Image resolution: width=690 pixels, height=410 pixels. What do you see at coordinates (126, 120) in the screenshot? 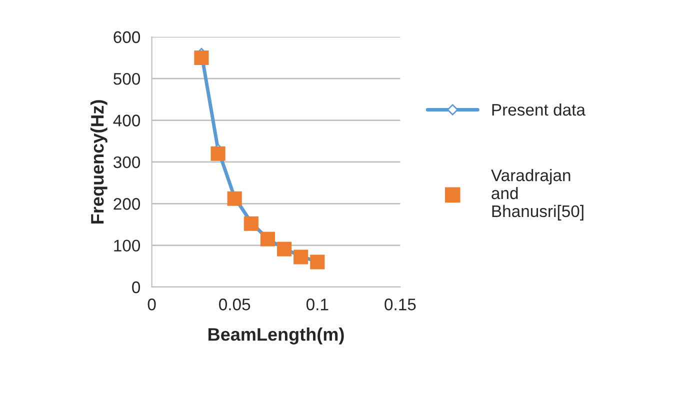
I see `y-tick-label: 400` at bounding box center [126, 120].